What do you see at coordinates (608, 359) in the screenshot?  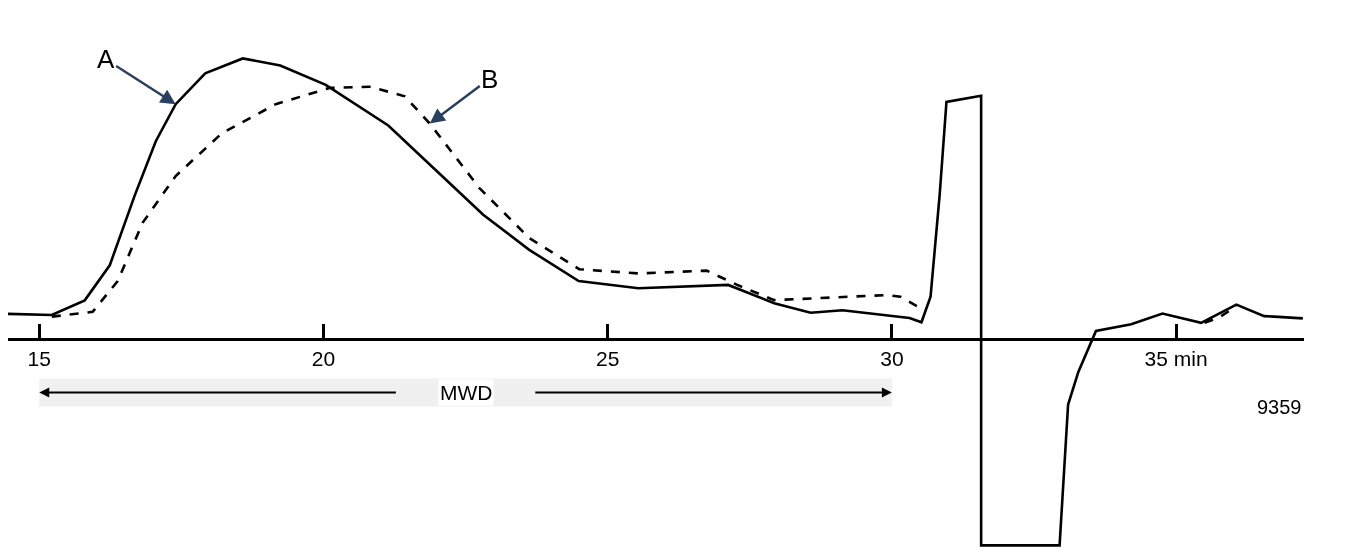 I see `x-tick-label: 25` at bounding box center [608, 359].